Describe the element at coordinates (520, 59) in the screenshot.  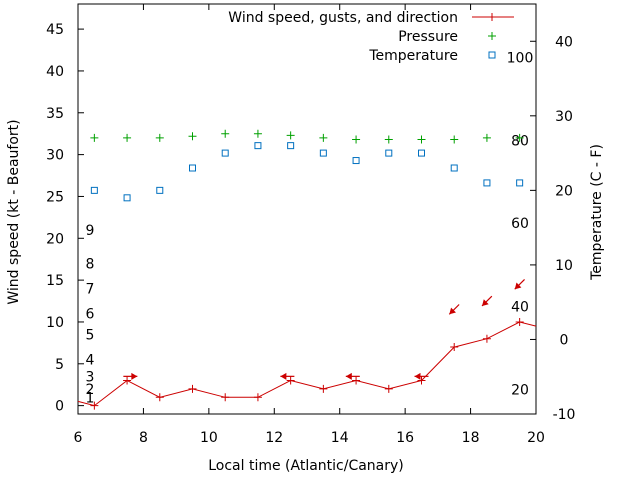
I see `fahrenheit-label: 100` at that location.